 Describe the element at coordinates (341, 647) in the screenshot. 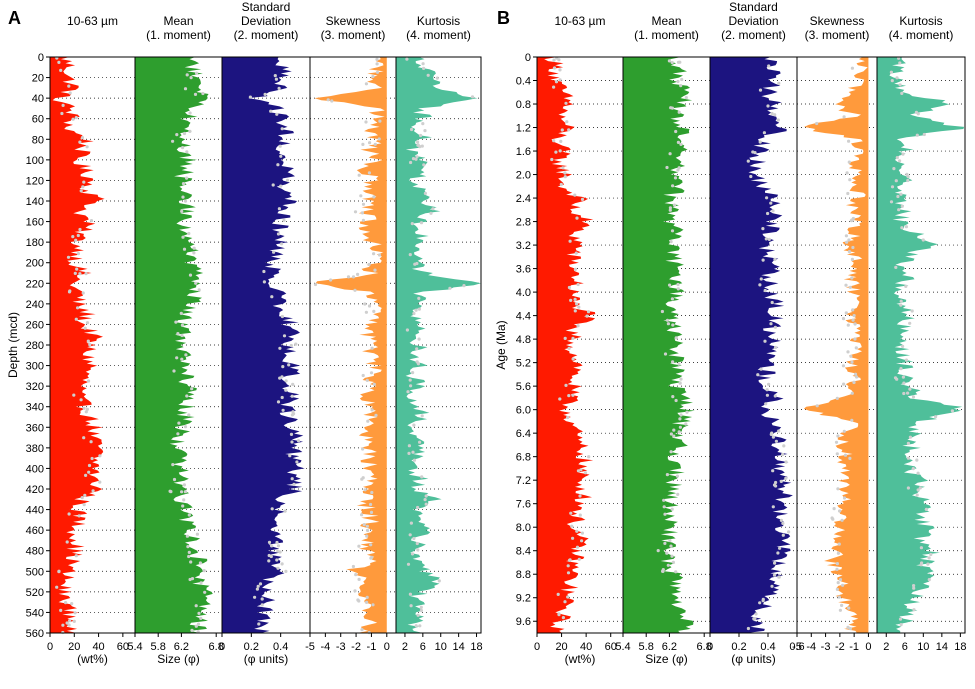

I see `x-tick-label: -3` at that location.